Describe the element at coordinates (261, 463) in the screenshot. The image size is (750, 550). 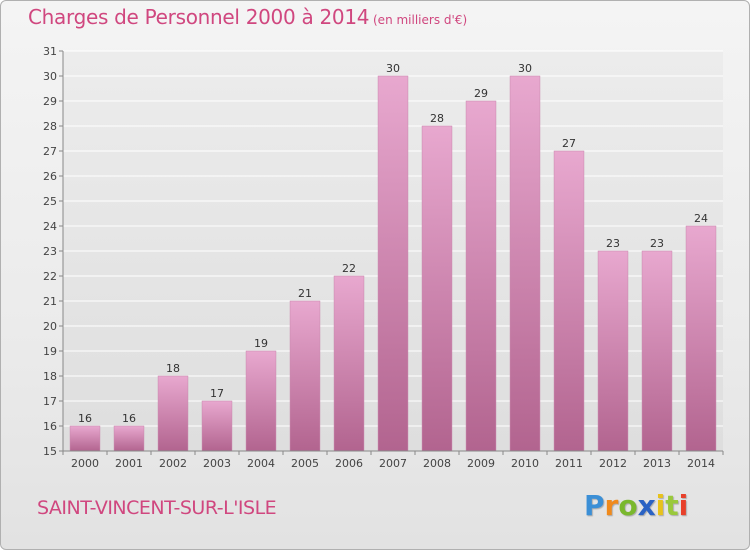
I see `x-tick-label: 2004` at that location.